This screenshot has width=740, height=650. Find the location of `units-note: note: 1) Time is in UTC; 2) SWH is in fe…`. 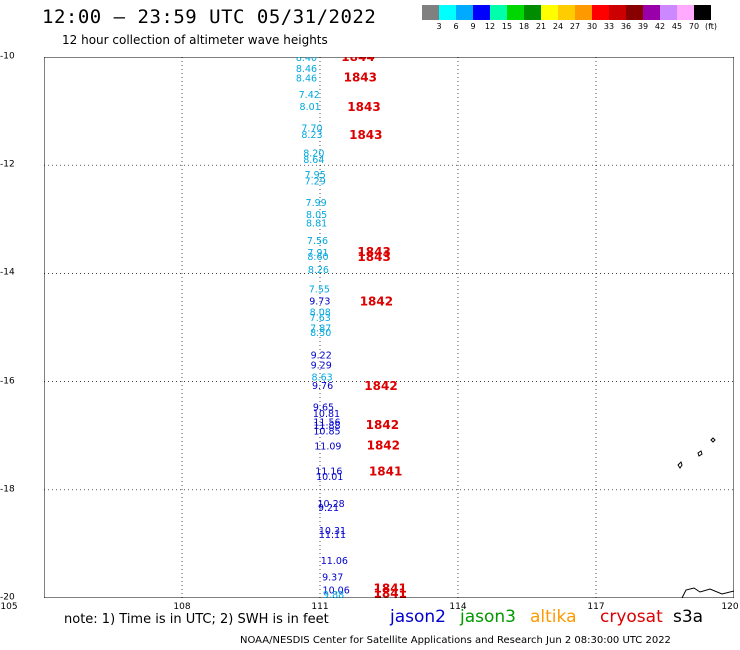

units-note: note: 1) Time is in UTC; 2) SWH is in fe… is located at coordinates (196, 619).